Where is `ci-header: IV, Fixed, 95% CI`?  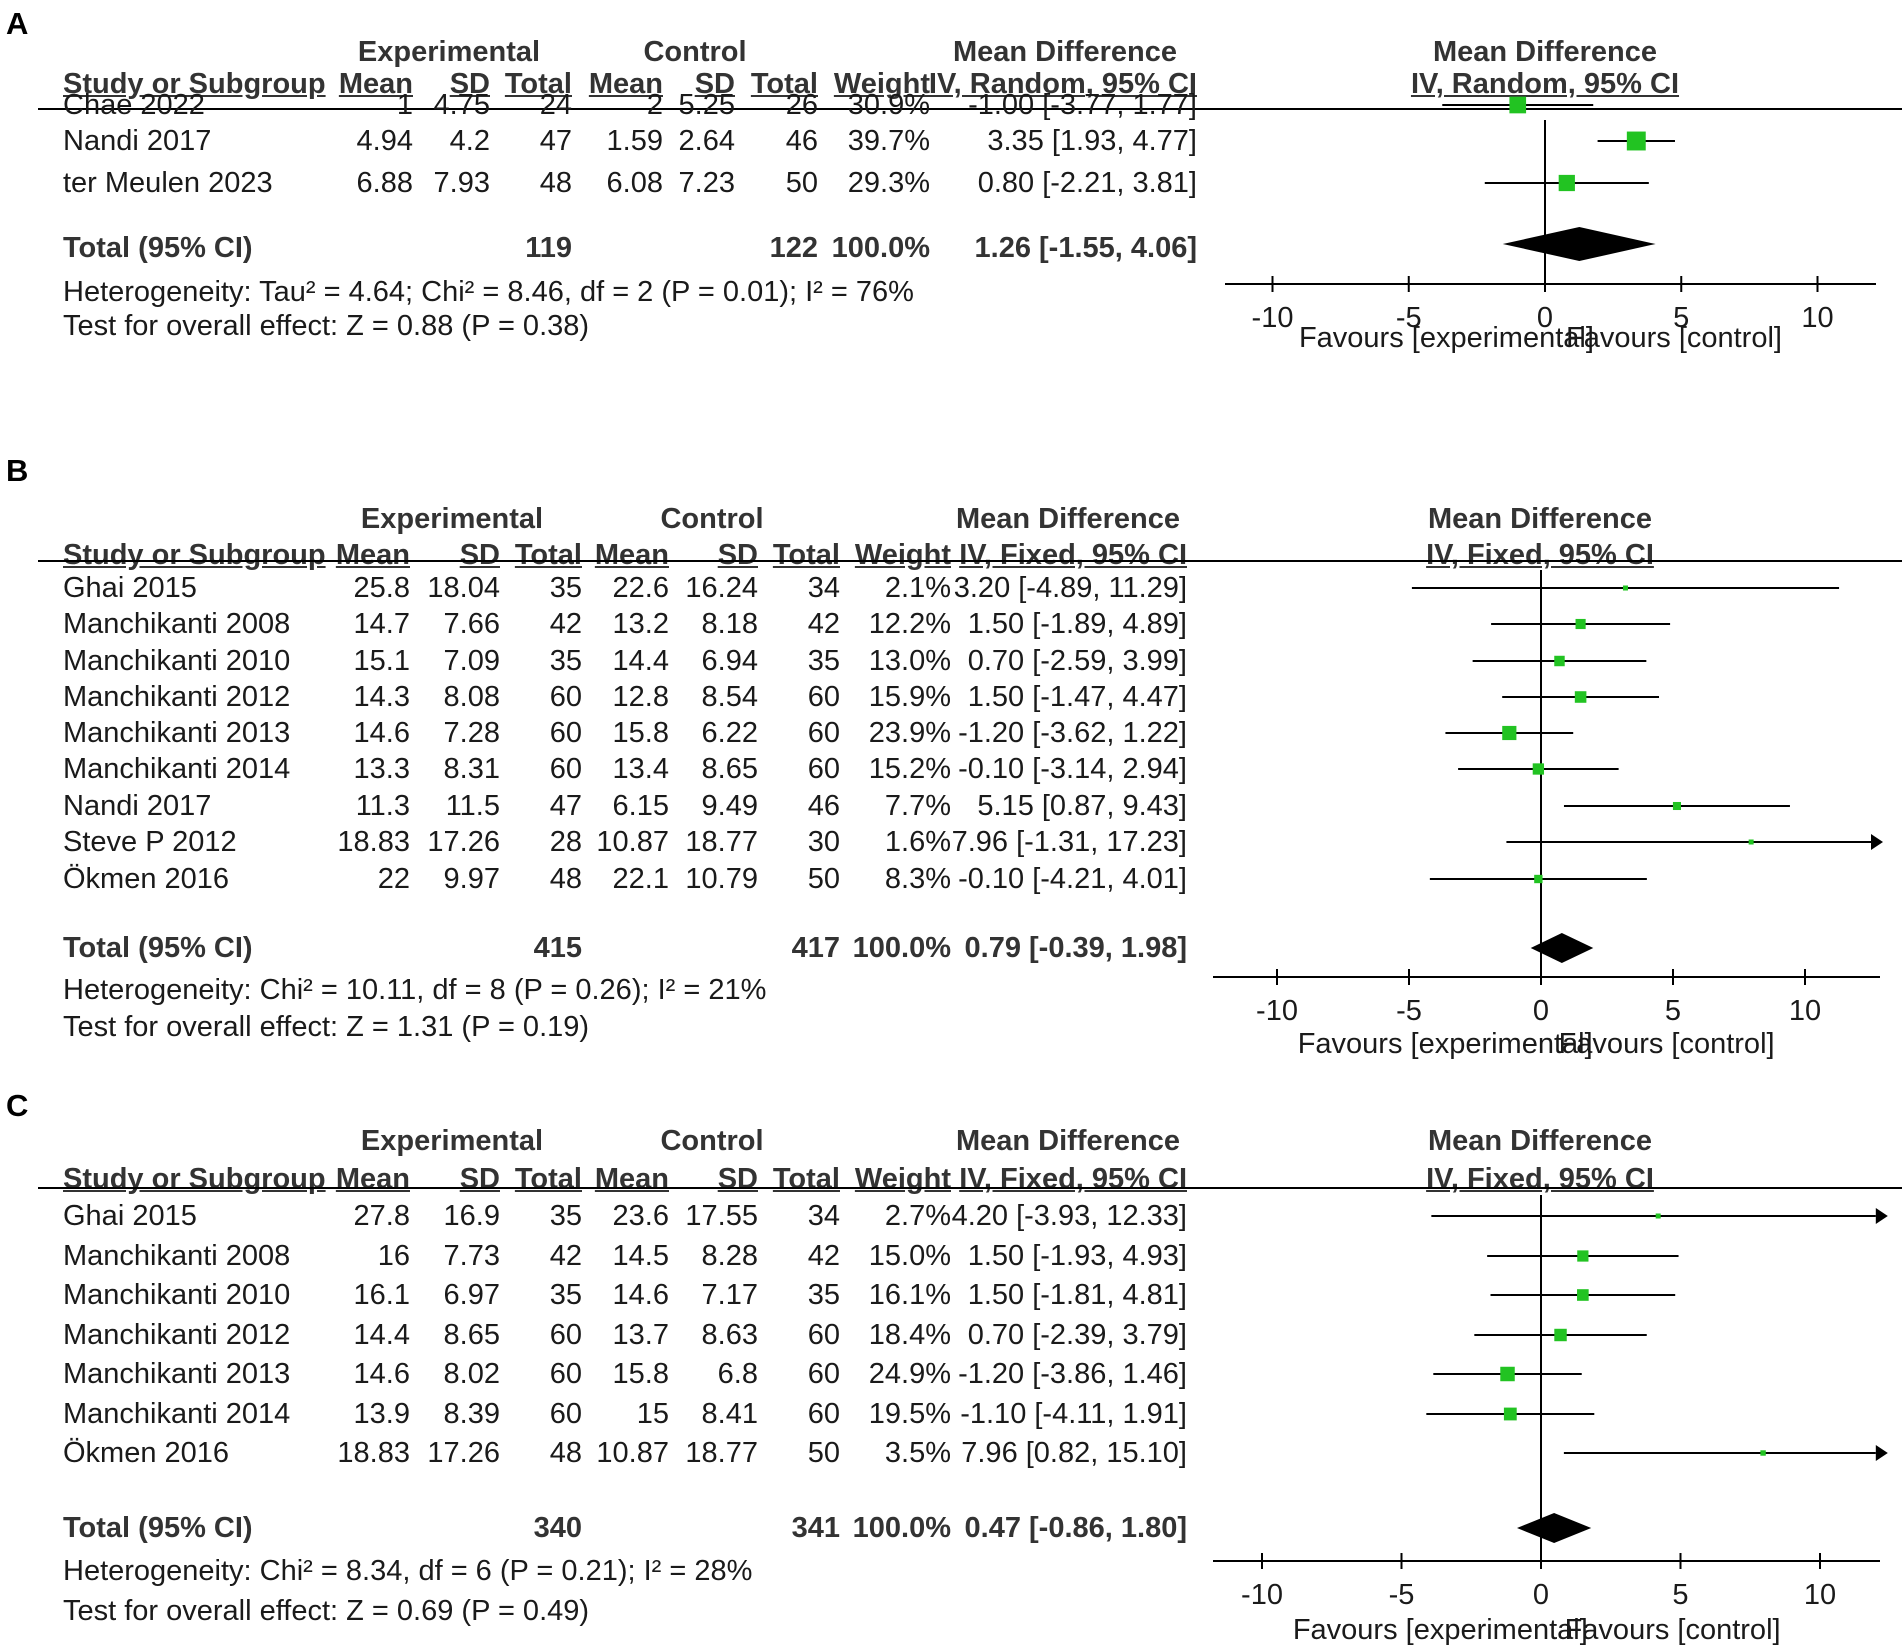
ci-header: IV, Fixed, 95% CI is located at coordinates (1073, 555).